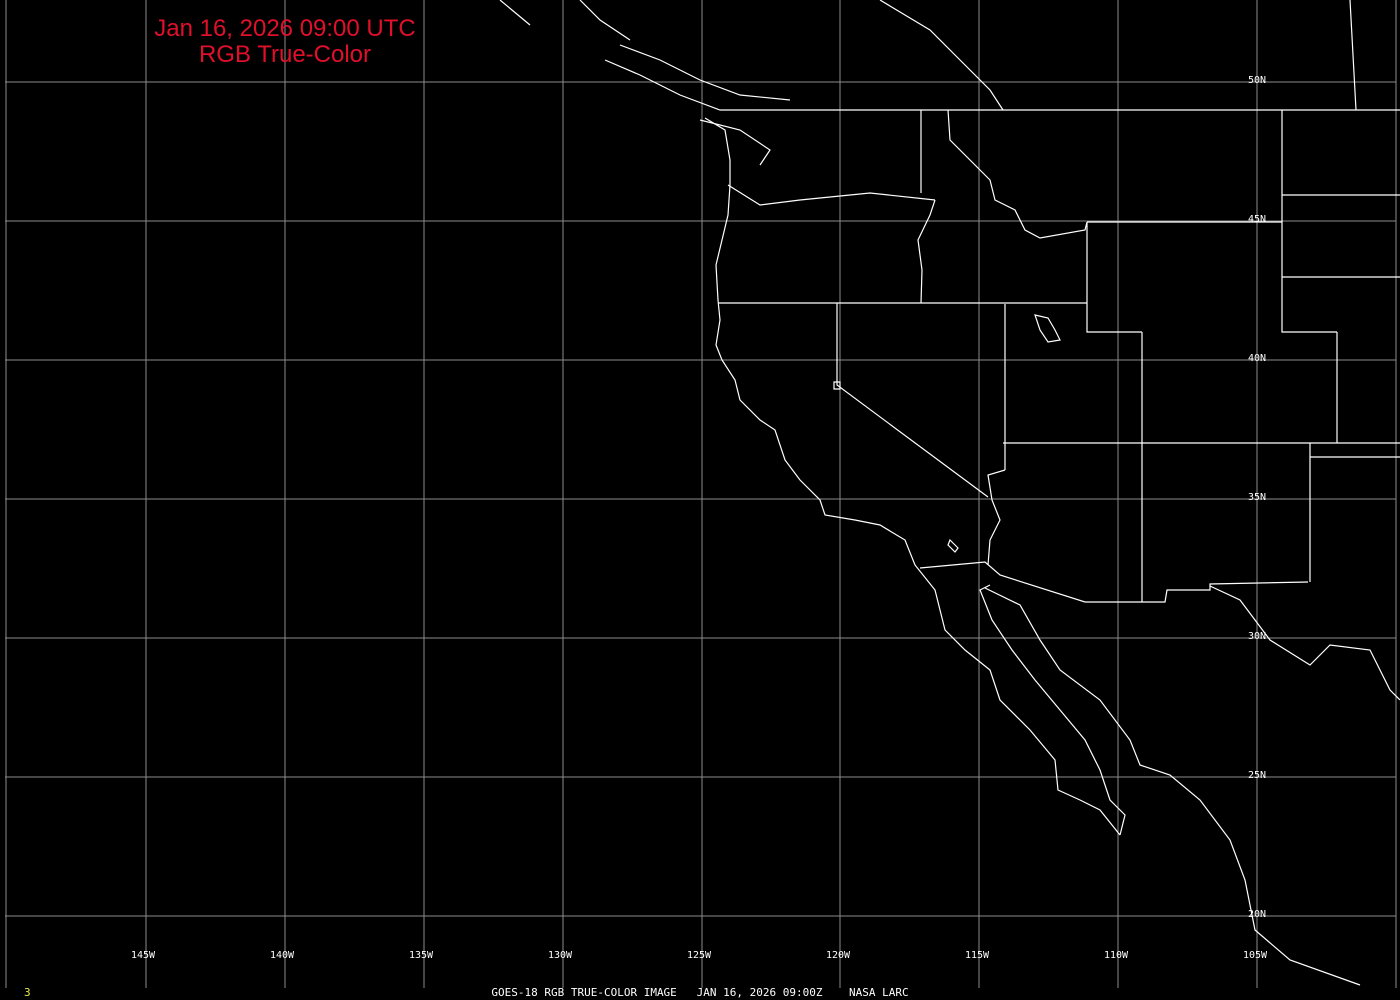  I want to click on wa-or-border, so click(831, 195).